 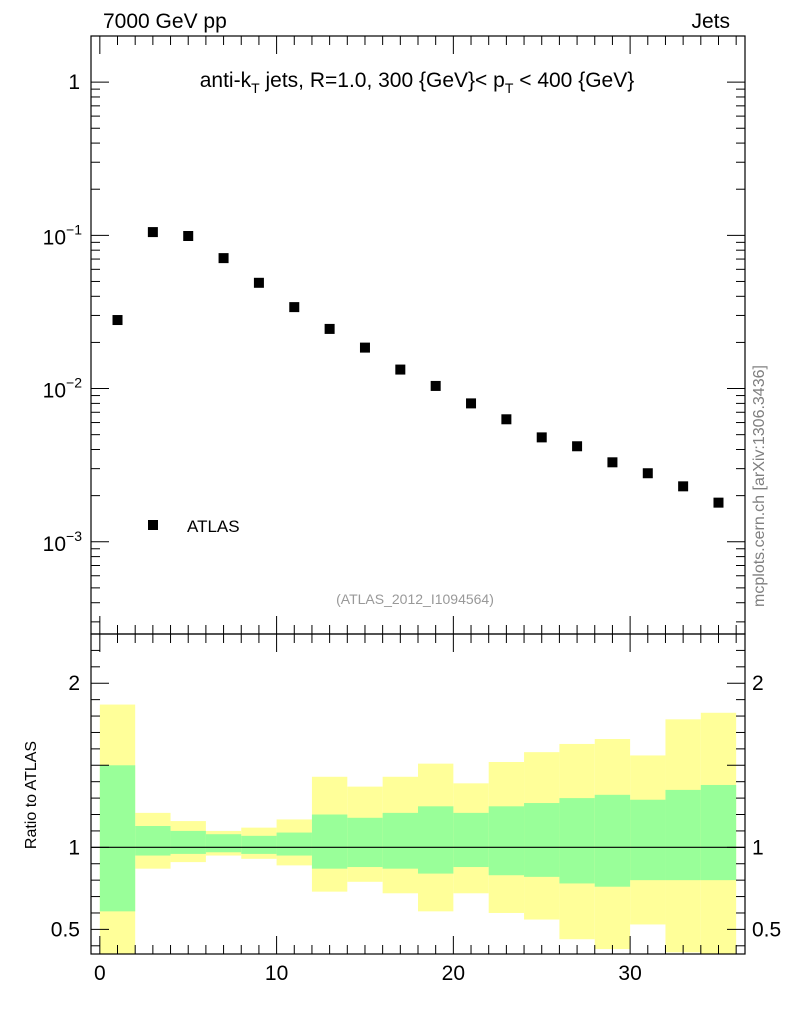 I want to click on analysis-id-annotation: (ATLAS_2012_I1094564), so click(x=415, y=599).